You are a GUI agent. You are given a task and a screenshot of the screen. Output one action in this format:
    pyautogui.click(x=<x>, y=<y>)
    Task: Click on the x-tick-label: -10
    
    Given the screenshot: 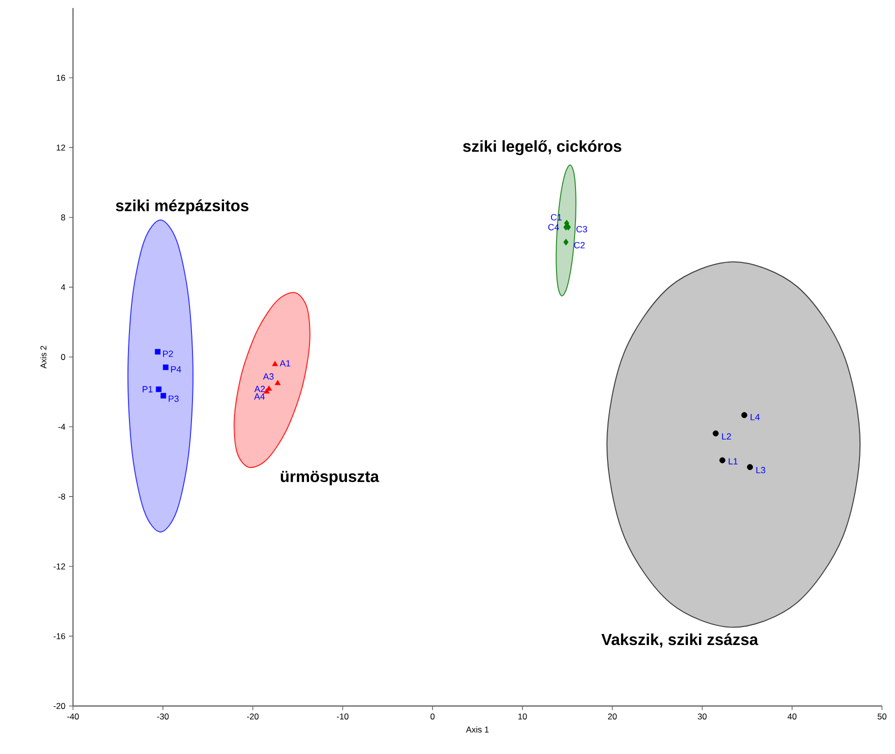 What is the action you would take?
    pyautogui.click(x=342, y=716)
    